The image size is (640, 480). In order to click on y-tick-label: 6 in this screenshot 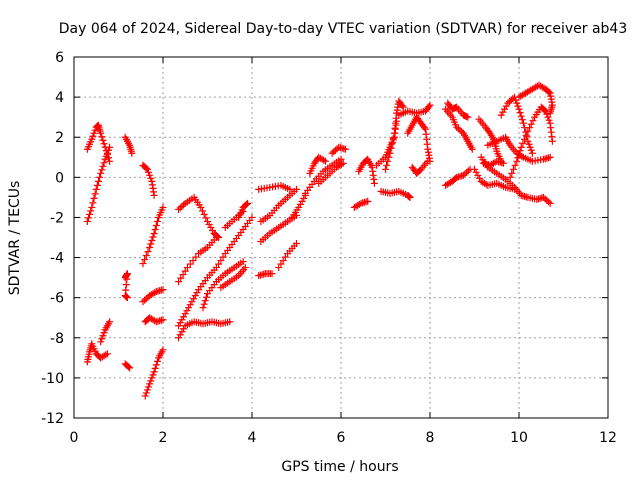, I will do `click(59, 58)`.